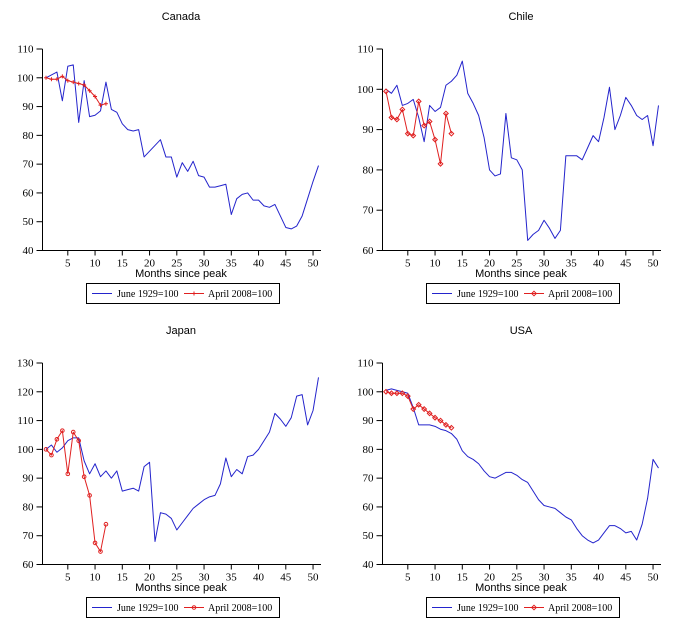 Image resolution: width=679 pixels, height=628 pixels. I want to click on june-1929-series-line, so click(522, 466).